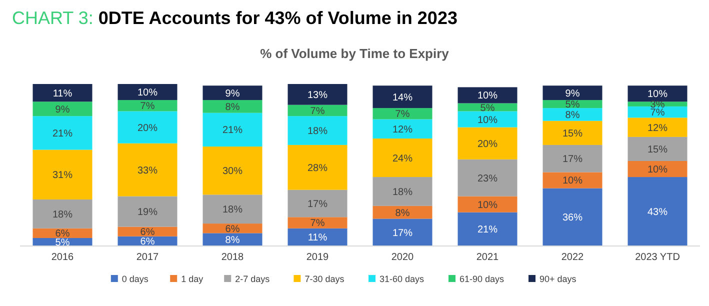 This screenshot has height=306, width=709. I want to click on legend-label: 7-30 days, so click(324, 279).